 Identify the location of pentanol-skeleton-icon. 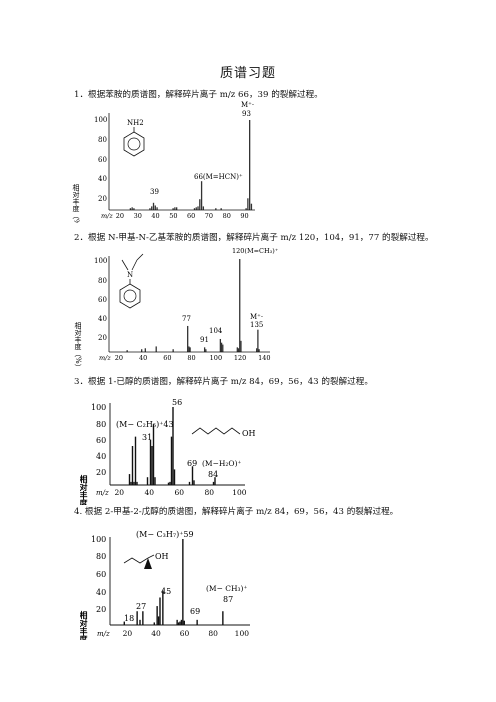
(136, 560).